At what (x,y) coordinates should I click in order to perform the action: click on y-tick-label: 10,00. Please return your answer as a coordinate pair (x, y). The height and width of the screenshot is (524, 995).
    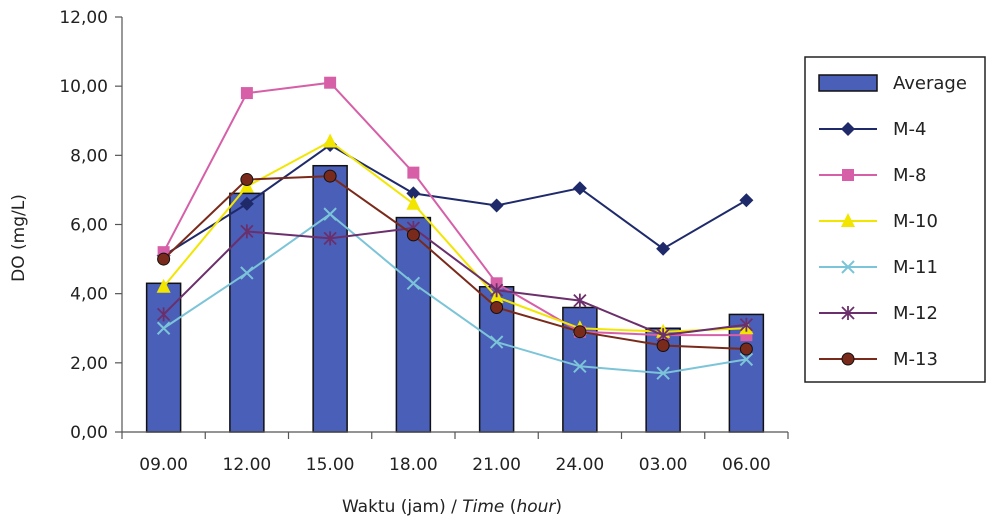
    Looking at the image, I should click on (83, 87).